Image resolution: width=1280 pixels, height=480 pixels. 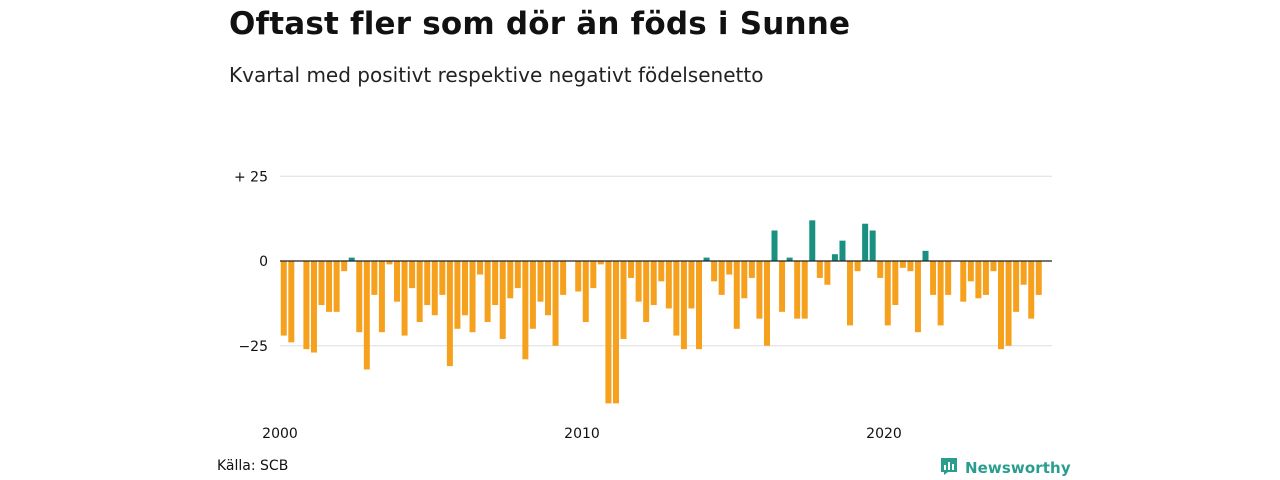 What do you see at coordinates (280, 434) in the screenshot?
I see `x-tick-label: 2000` at bounding box center [280, 434].